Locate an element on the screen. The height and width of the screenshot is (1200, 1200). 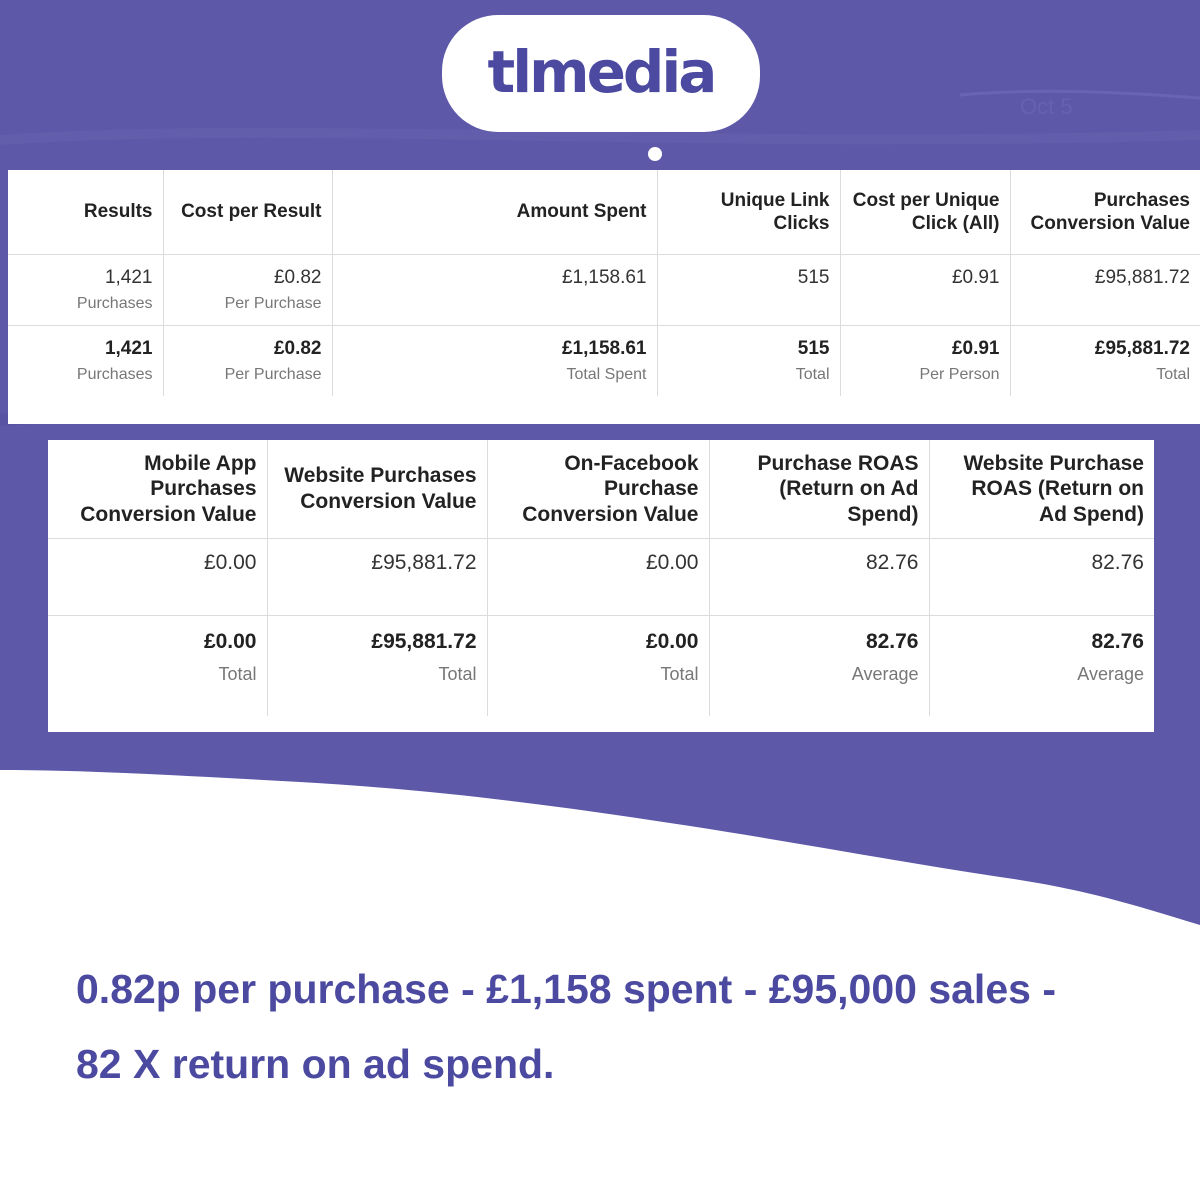
table-cell: £1,158.61 is located at coordinates (495, 290).